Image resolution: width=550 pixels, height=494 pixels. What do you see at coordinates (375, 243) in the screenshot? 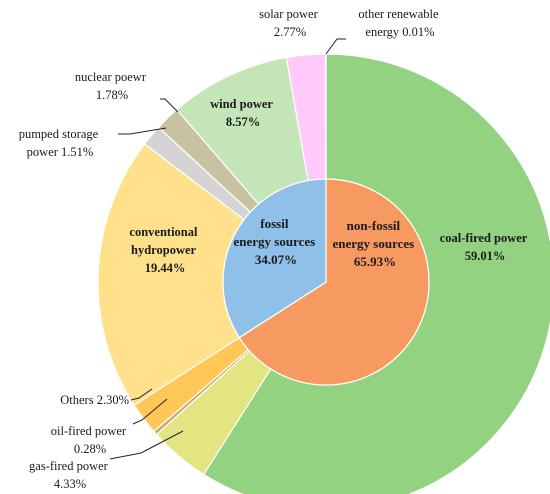
I see `label-non-fossil-energy: non-fossil energy sources 65.93%` at bounding box center [375, 243].